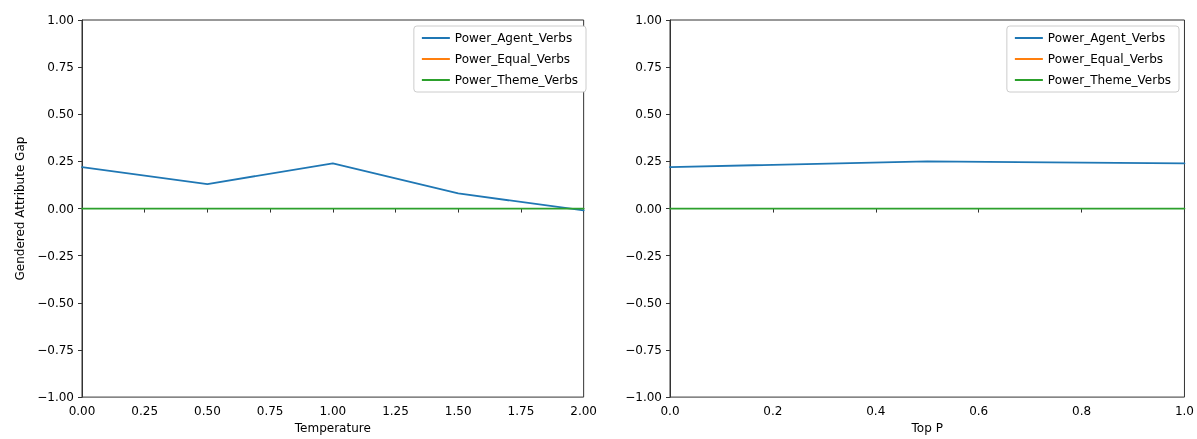 Image resolution: width=1197 pixels, height=439 pixels. What do you see at coordinates (20, 208) in the screenshot?
I see `y-axis-title: Gendered Attribute Gap` at bounding box center [20, 208].